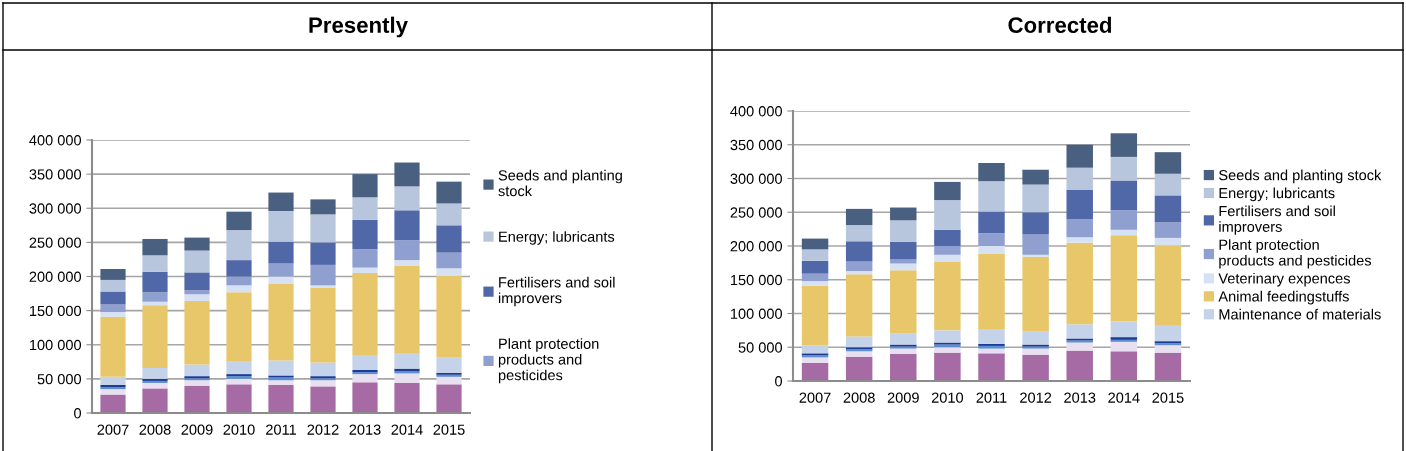 Image resolution: width=1406 pixels, height=451 pixels. I want to click on x-tick-label: 2014, so click(1124, 397).